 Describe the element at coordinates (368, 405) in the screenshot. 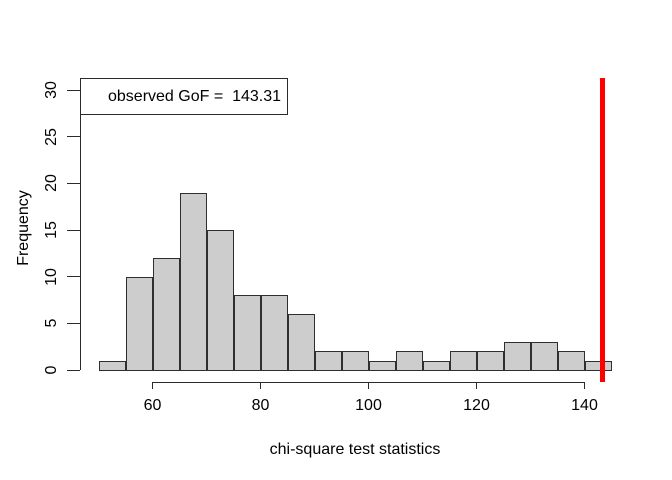

I see `x-tick-label: 100` at that location.